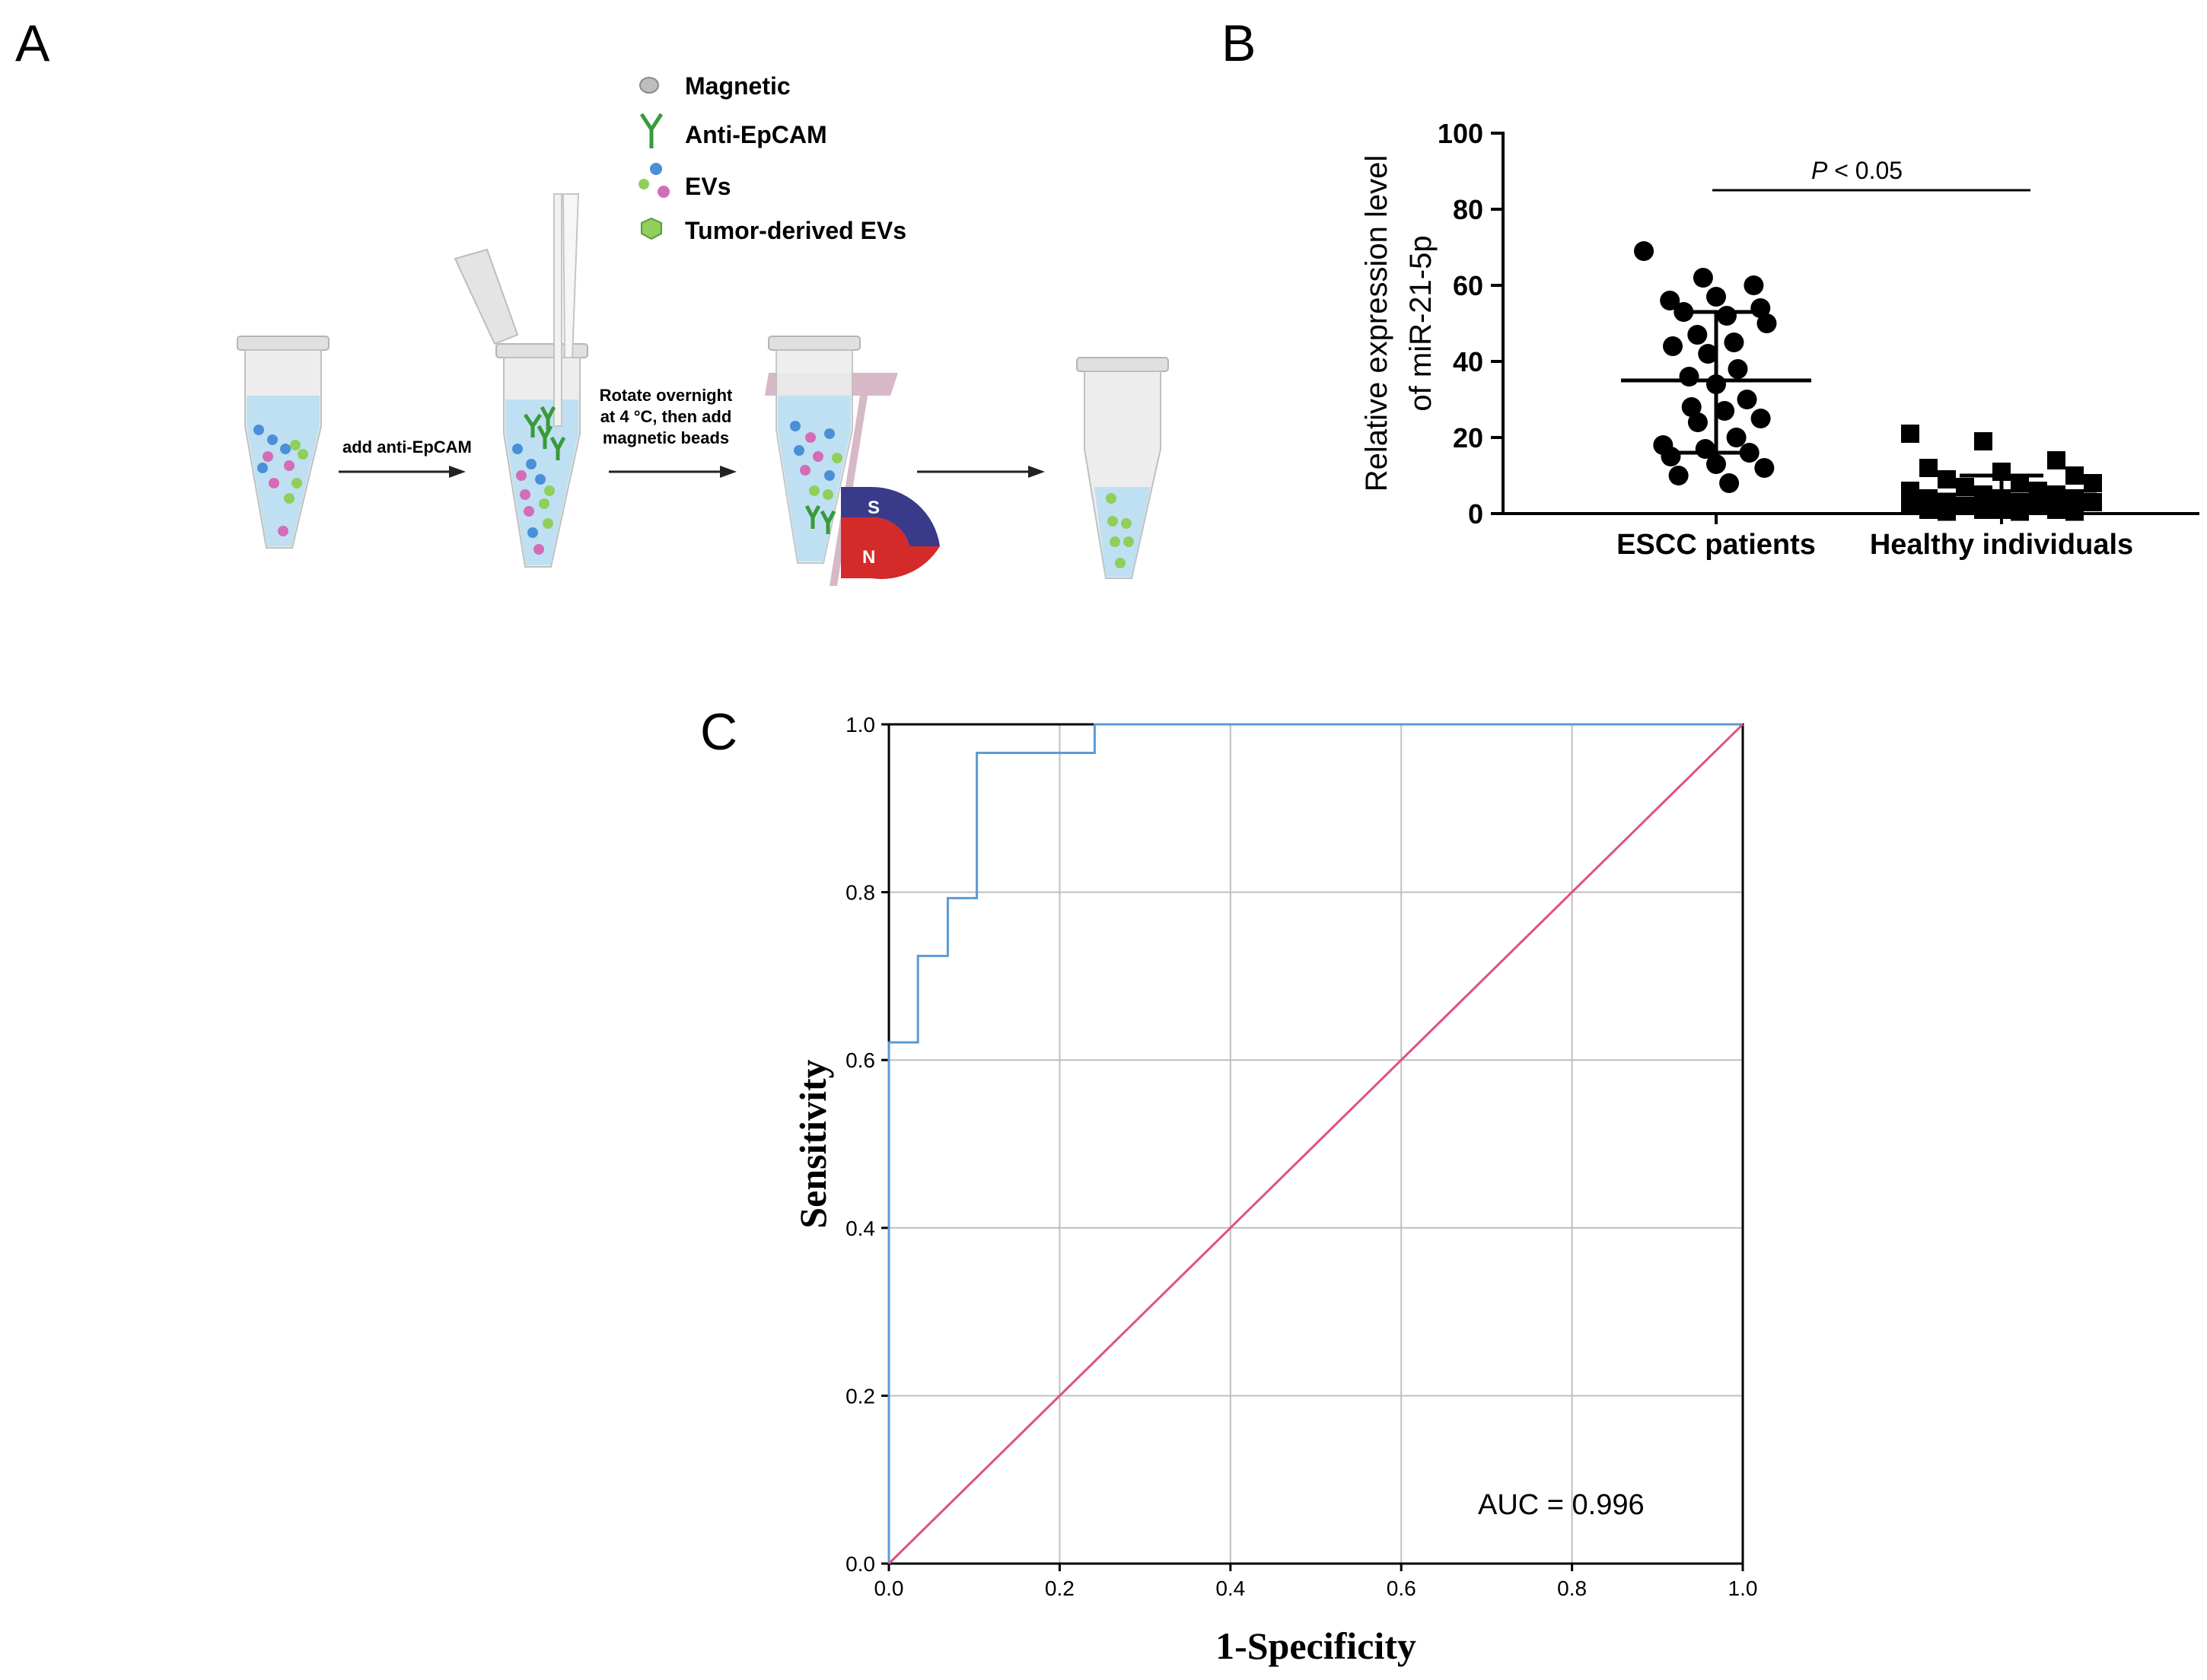 The width and height of the screenshot is (2207, 1680). Describe the element at coordinates (1238, 43) in the screenshot. I see `panel-label-b: B` at that location.